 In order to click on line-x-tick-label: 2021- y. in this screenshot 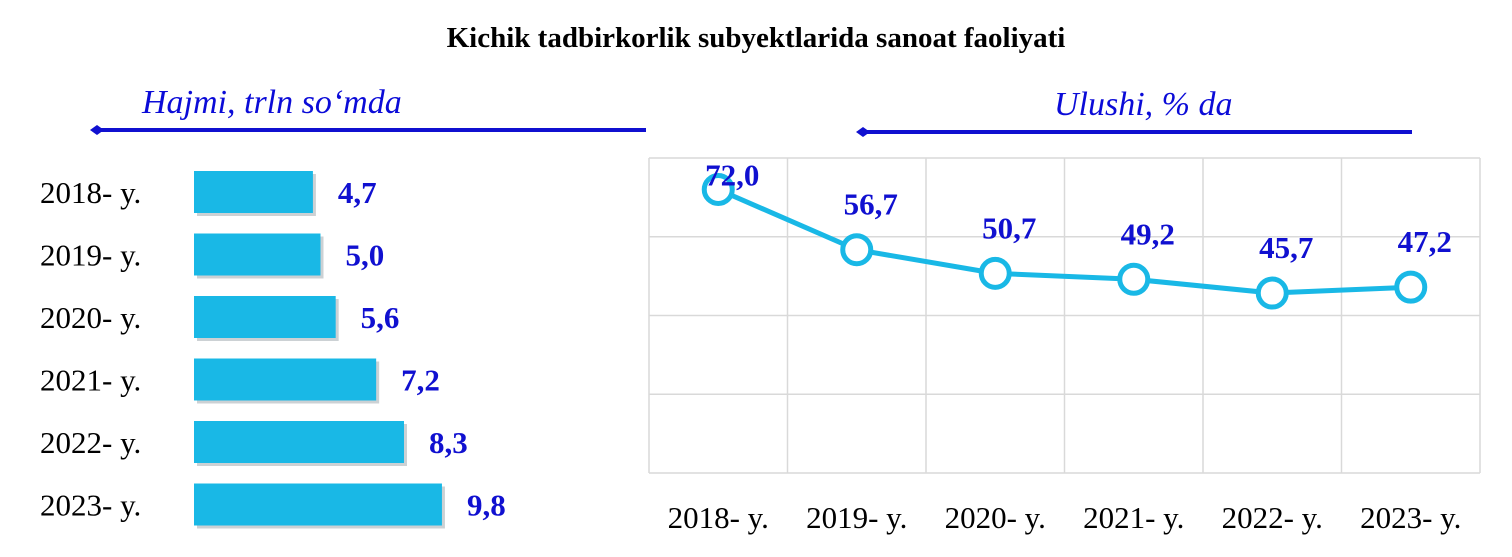, I will do `click(1133, 517)`.